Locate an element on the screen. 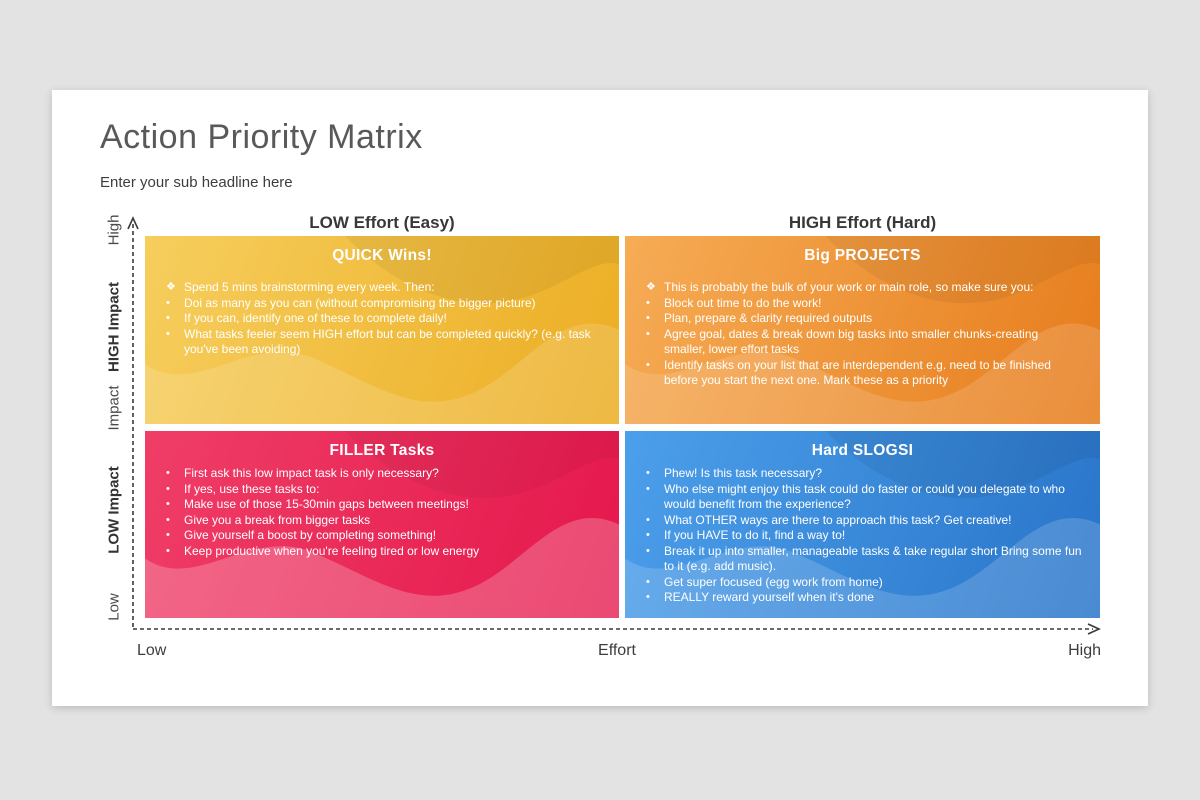  quadrant-title: QUICK Wins! is located at coordinates (382, 255).